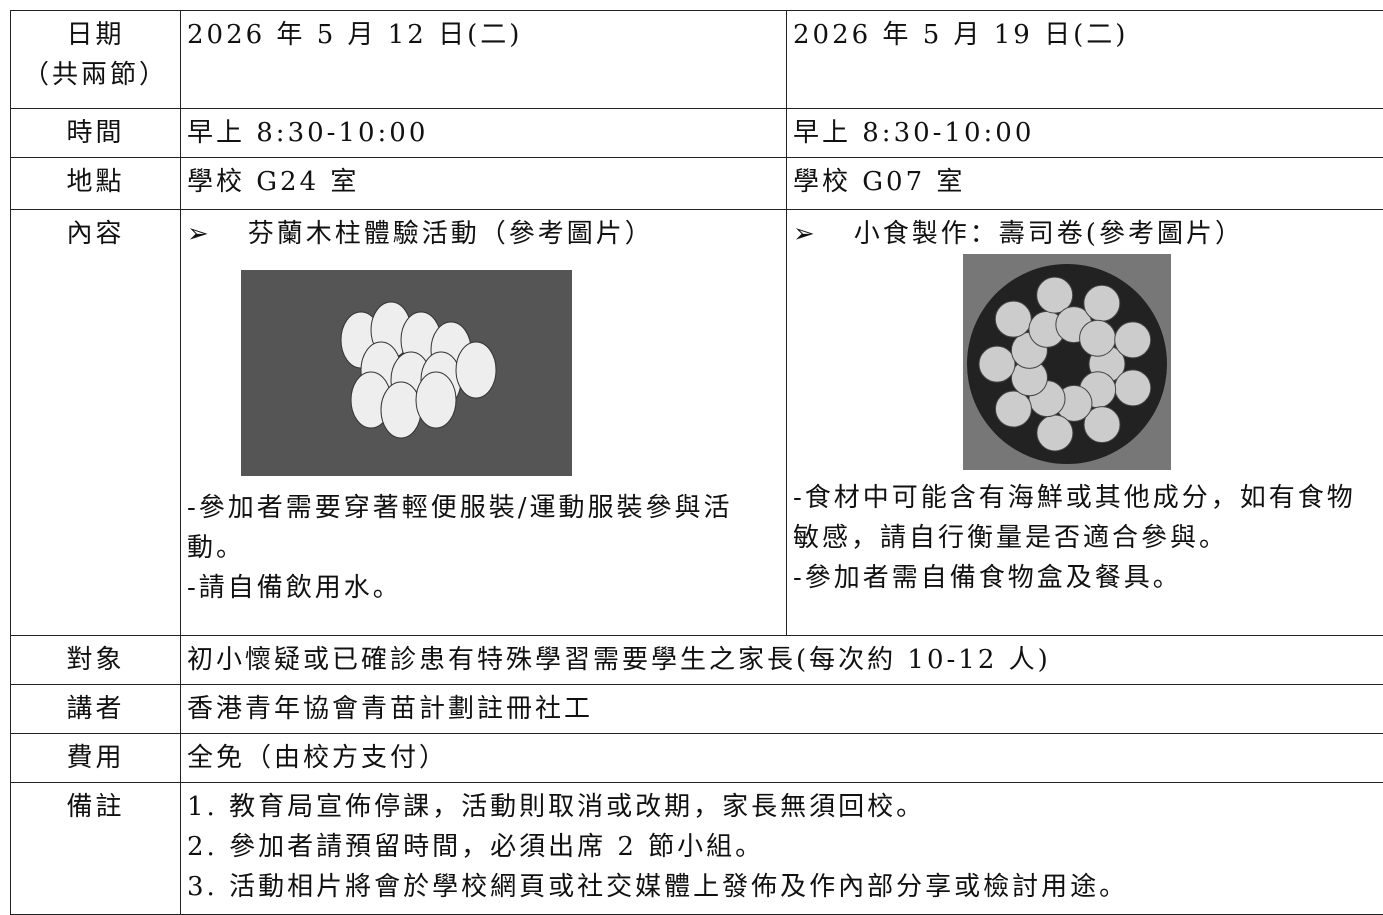 The image size is (1383, 915). What do you see at coordinates (484, 60) in the screenshot?
I see `cell: 2026 年 5 月 12 日(二)` at bounding box center [484, 60].